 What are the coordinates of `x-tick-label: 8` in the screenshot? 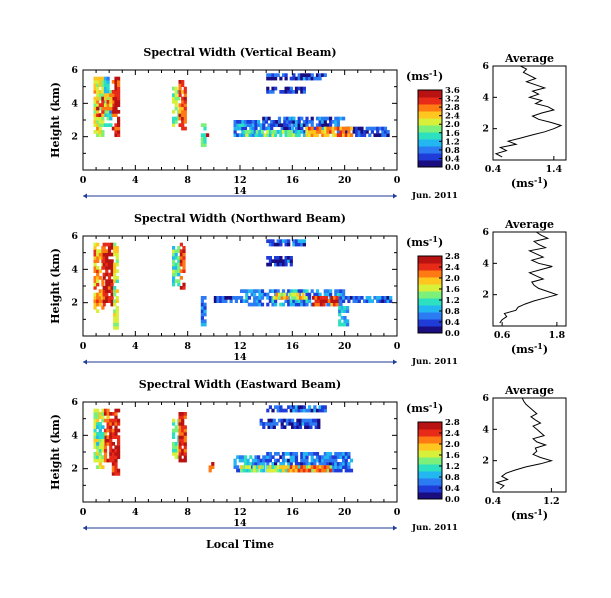 It's located at (187, 180).